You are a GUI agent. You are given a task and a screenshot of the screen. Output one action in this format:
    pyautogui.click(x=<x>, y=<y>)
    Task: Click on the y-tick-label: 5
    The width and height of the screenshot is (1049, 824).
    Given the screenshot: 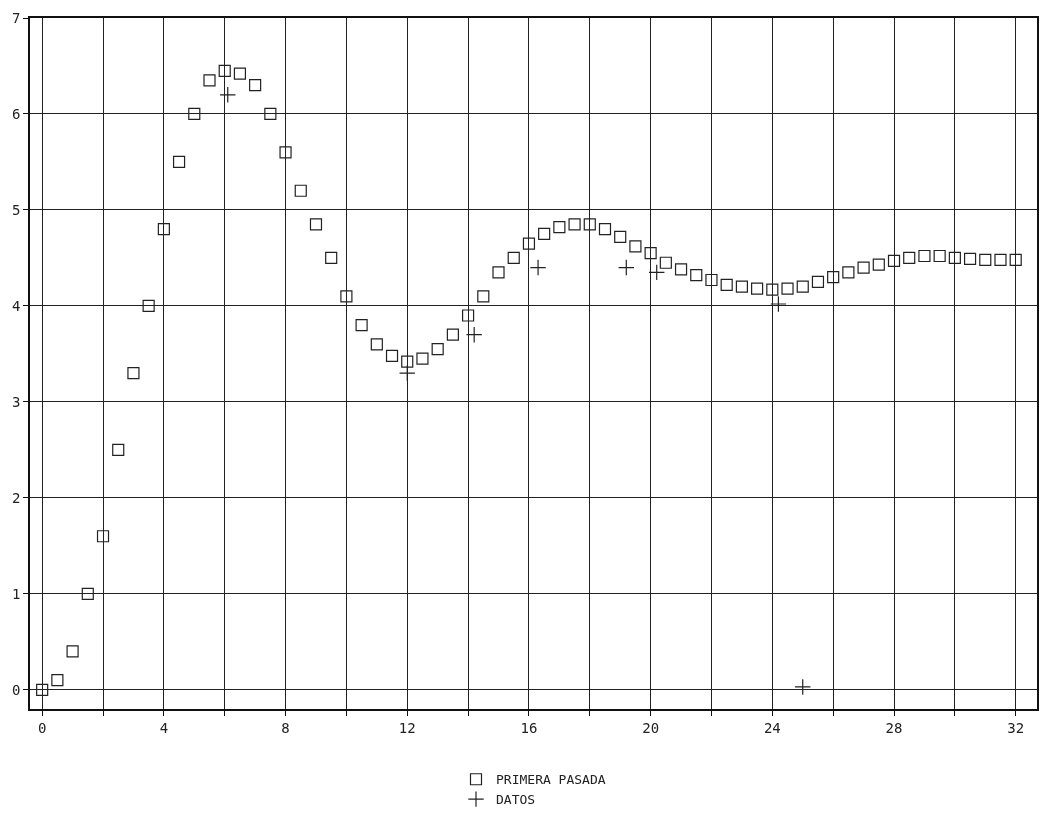 What is the action you would take?
    pyautogui.click(x=16, y=209)
    